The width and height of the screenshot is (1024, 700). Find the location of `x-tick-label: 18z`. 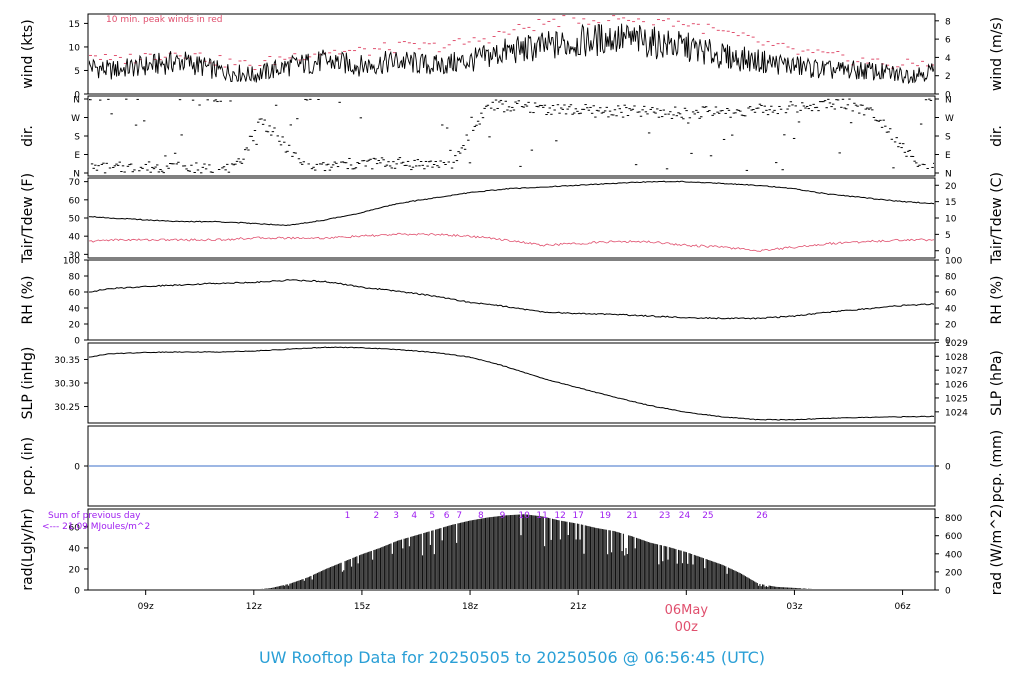

x-tick-label: 18z is located at coordinates (470, 607).